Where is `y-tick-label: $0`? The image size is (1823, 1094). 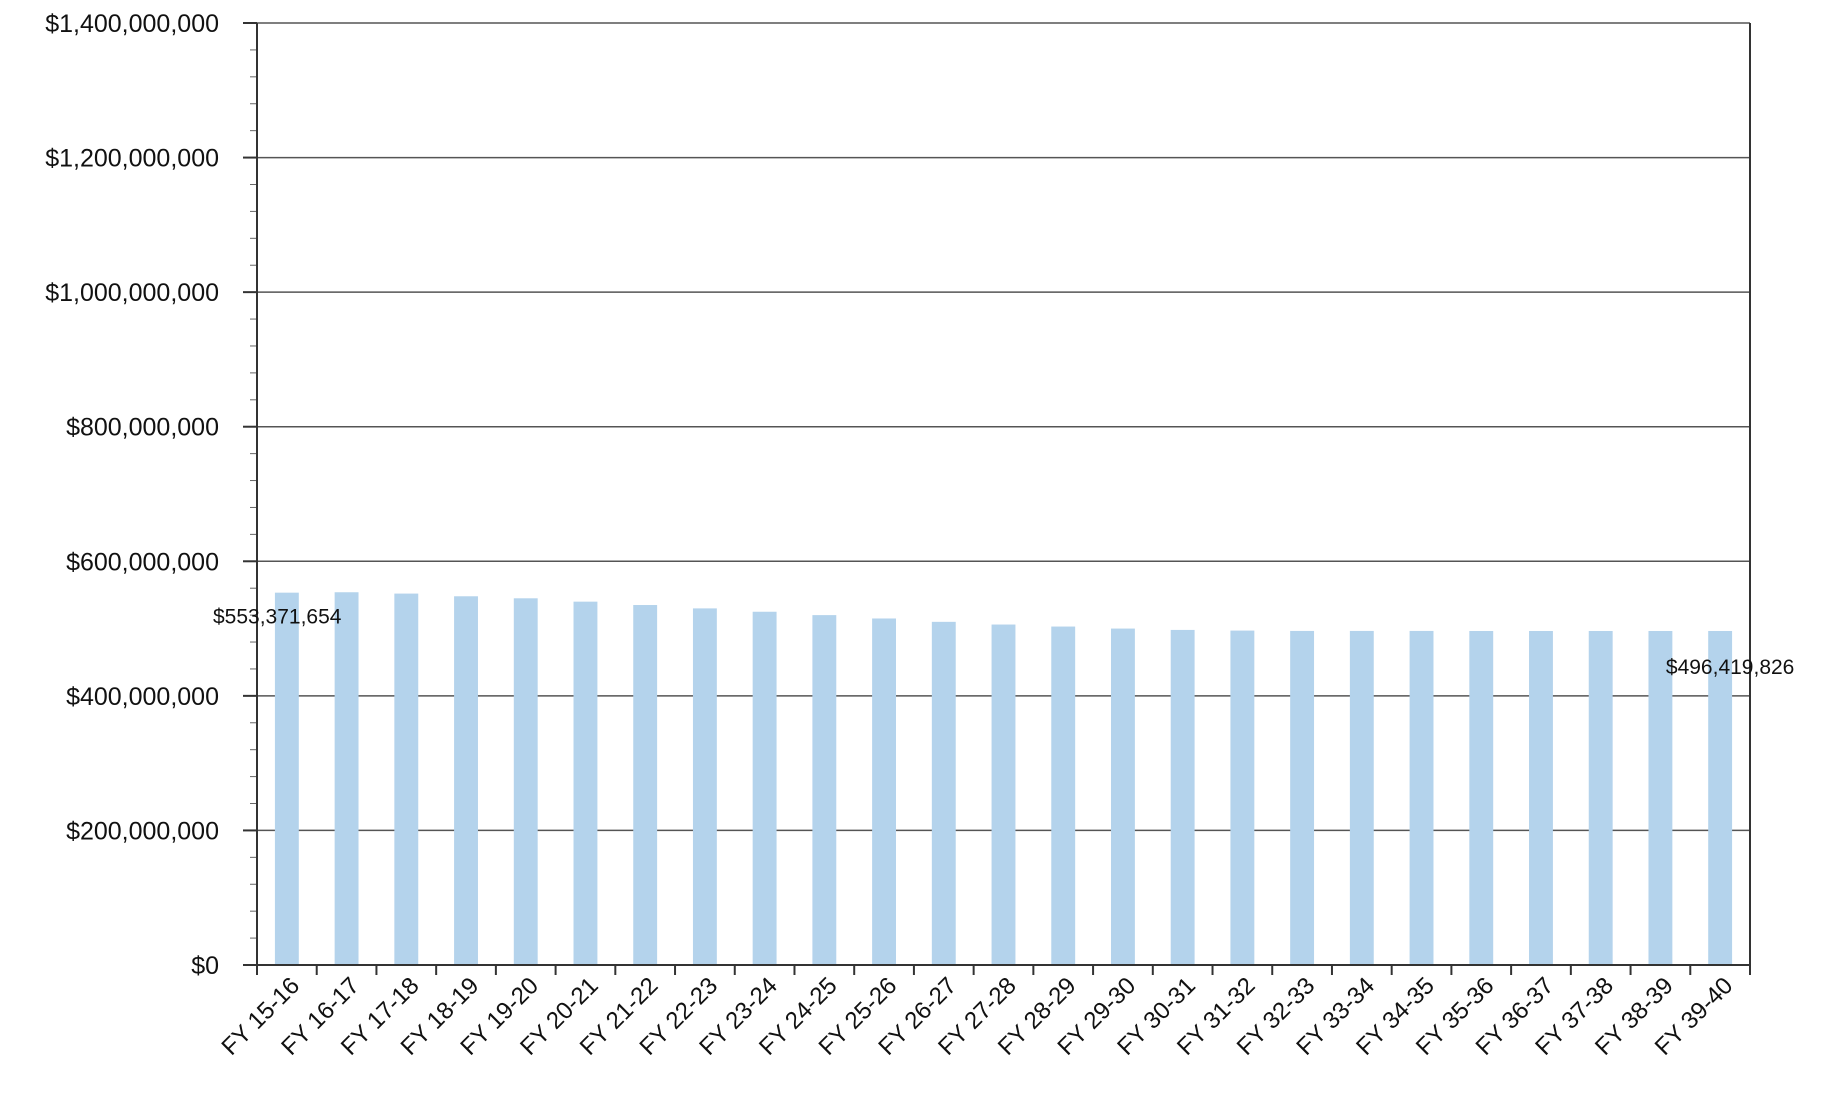
y-tick-label: $0 is located at coordinates (205, 966).